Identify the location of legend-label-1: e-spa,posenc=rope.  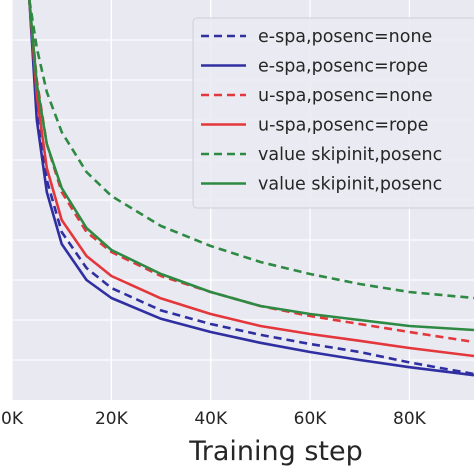
(343, 67).